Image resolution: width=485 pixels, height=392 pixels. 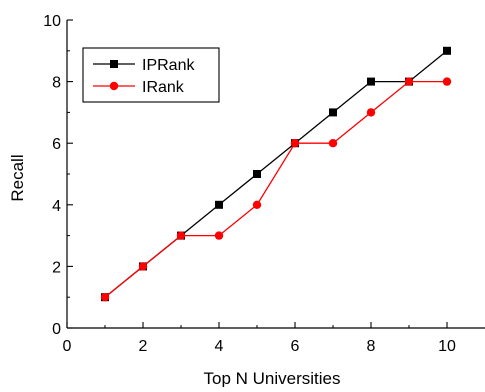 What do you see at coordinates (56, 144) in the screenshot?
I see `y-tick-label: 6` at bounding box center [56, 144].